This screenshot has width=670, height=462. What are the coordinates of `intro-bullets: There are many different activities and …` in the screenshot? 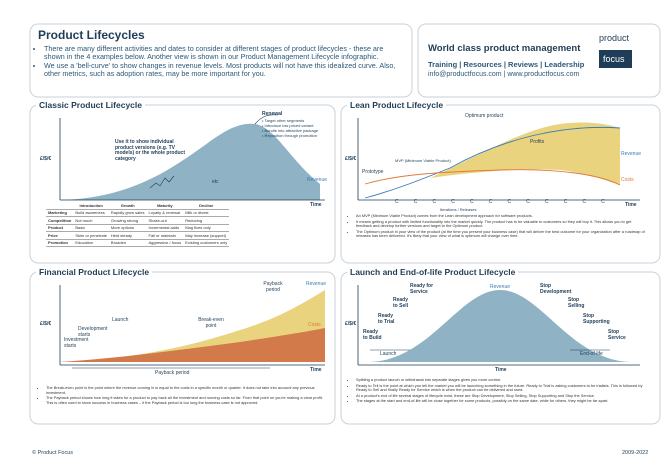 It's located at (221, 62).